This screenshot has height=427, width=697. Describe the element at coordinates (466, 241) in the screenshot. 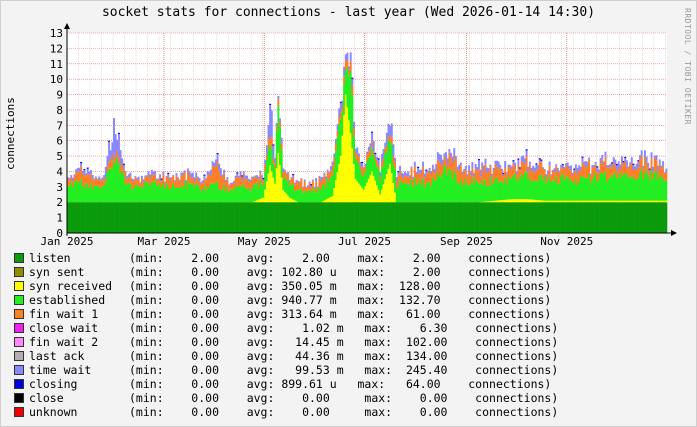

I see `x-tick-label: Sep 2025` at that location.